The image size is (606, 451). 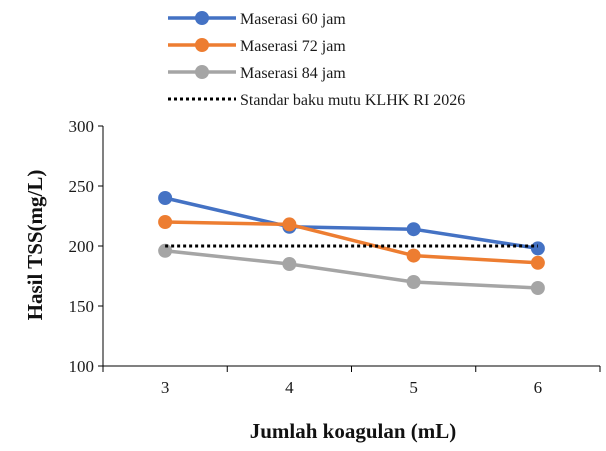 What do you see at coordinates (293, 73) in the screenshot?
I see `legend-label: Maserasi 84 jam` at bounding box center [293, 73].